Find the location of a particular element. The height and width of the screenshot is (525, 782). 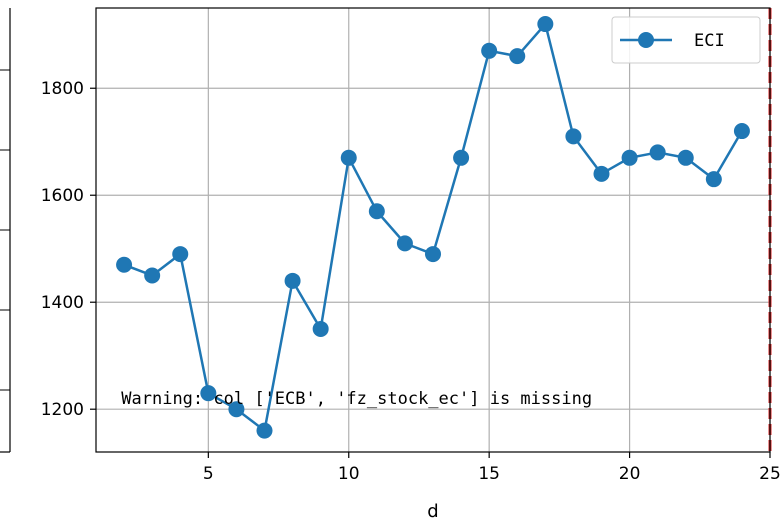

x-axis: 5 10 15 20 25 is located at coordinates (492, 468).